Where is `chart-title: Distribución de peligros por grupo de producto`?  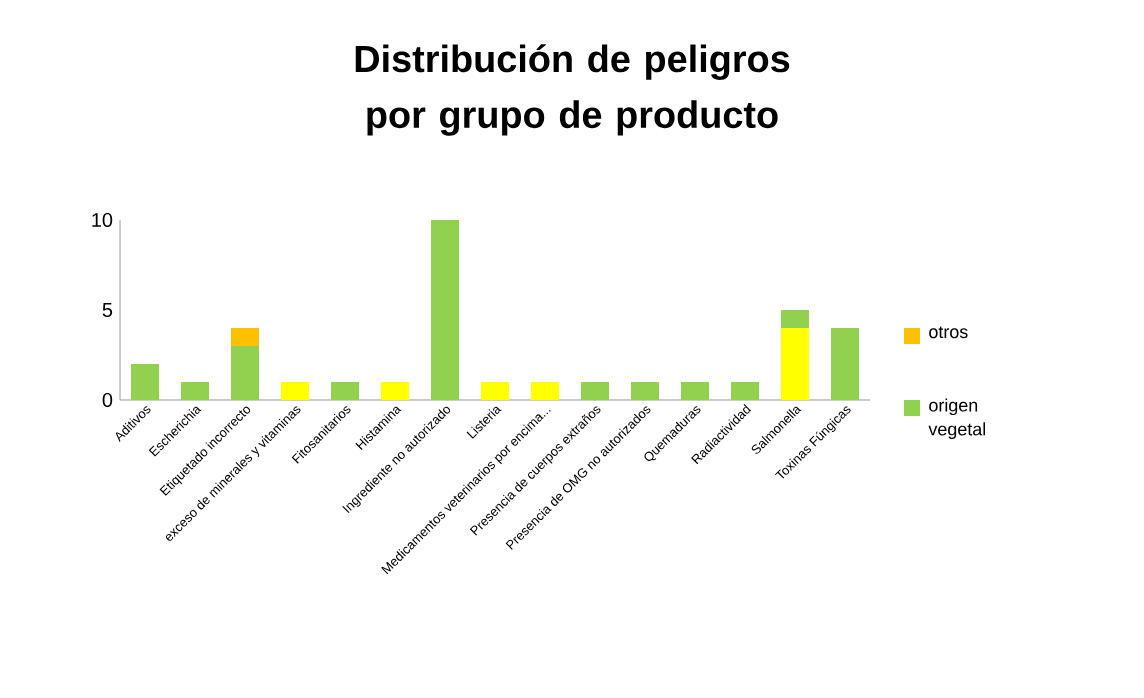 chart-title: Distribución de peligros por grupo de producto is located at coordinates (572, 90).